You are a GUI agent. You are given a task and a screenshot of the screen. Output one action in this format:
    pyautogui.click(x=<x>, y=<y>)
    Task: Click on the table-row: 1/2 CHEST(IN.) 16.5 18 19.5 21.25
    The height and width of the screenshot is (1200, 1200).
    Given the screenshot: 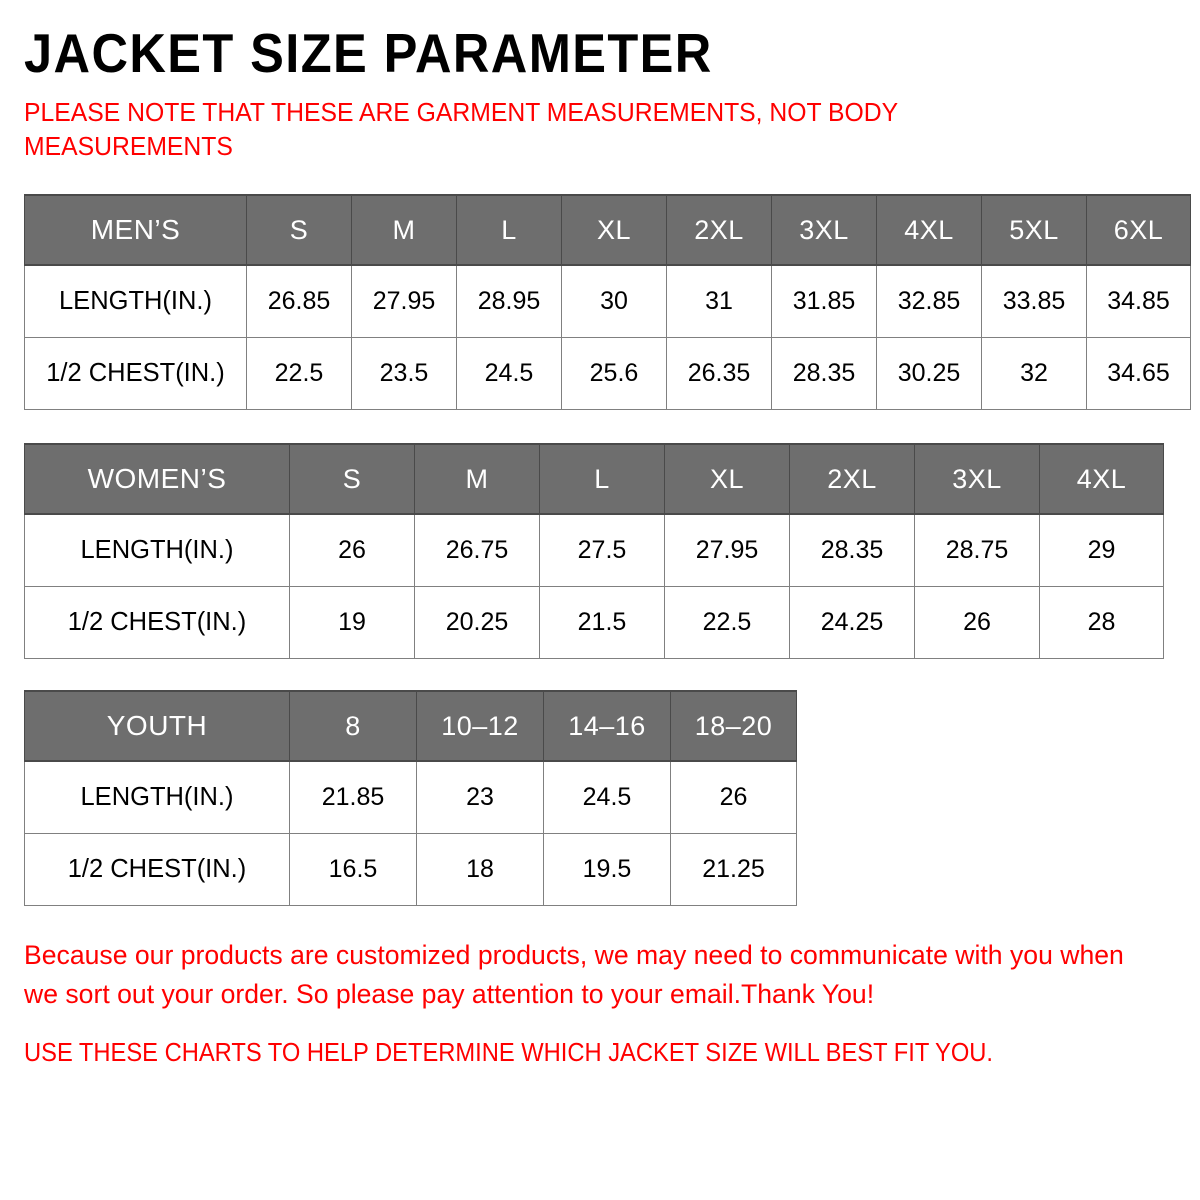 What is the action you would take?
    pyautogui.click(x=410, y=870)
    